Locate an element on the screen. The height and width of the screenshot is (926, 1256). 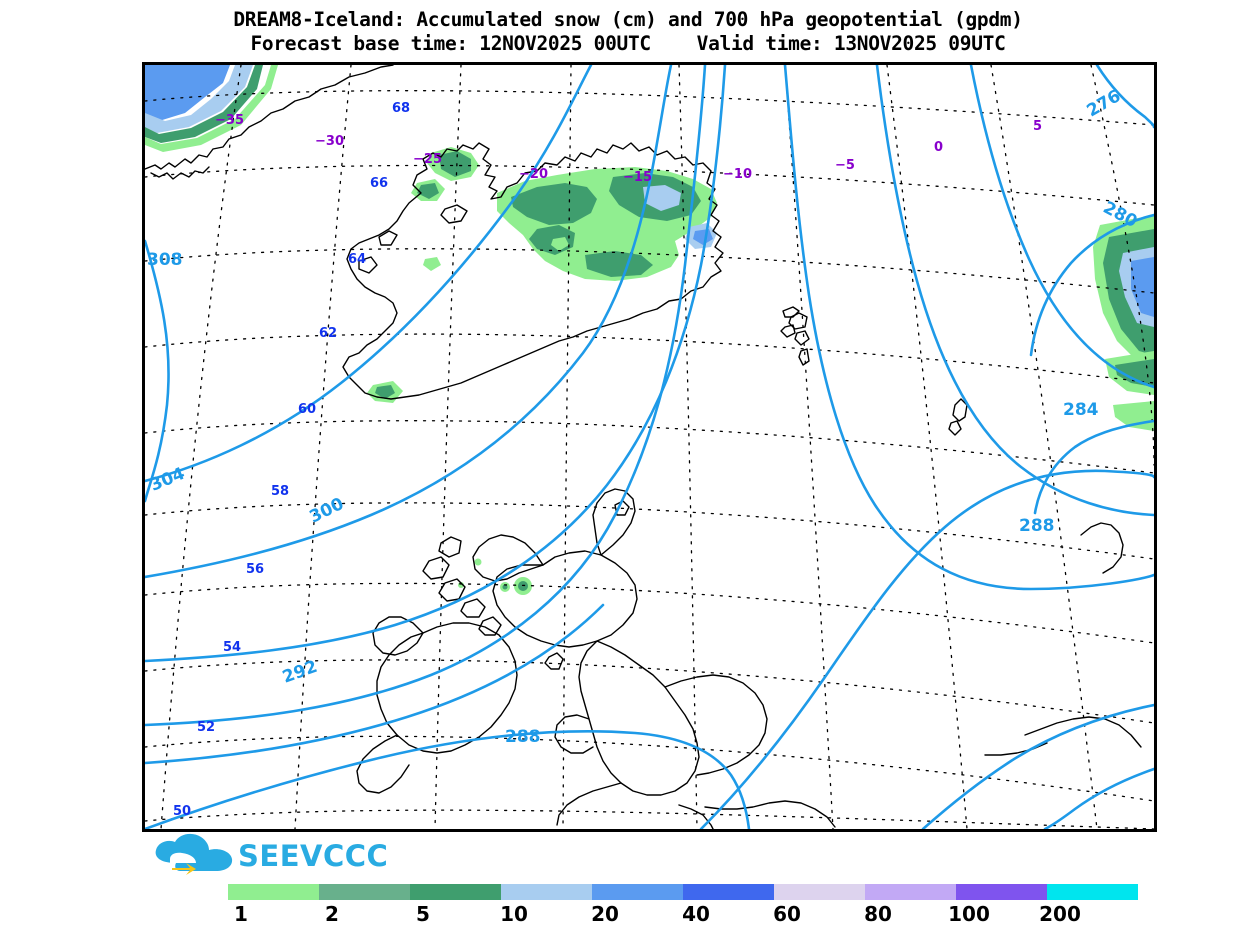
contour-288-left is located at coordinates (448, 779).